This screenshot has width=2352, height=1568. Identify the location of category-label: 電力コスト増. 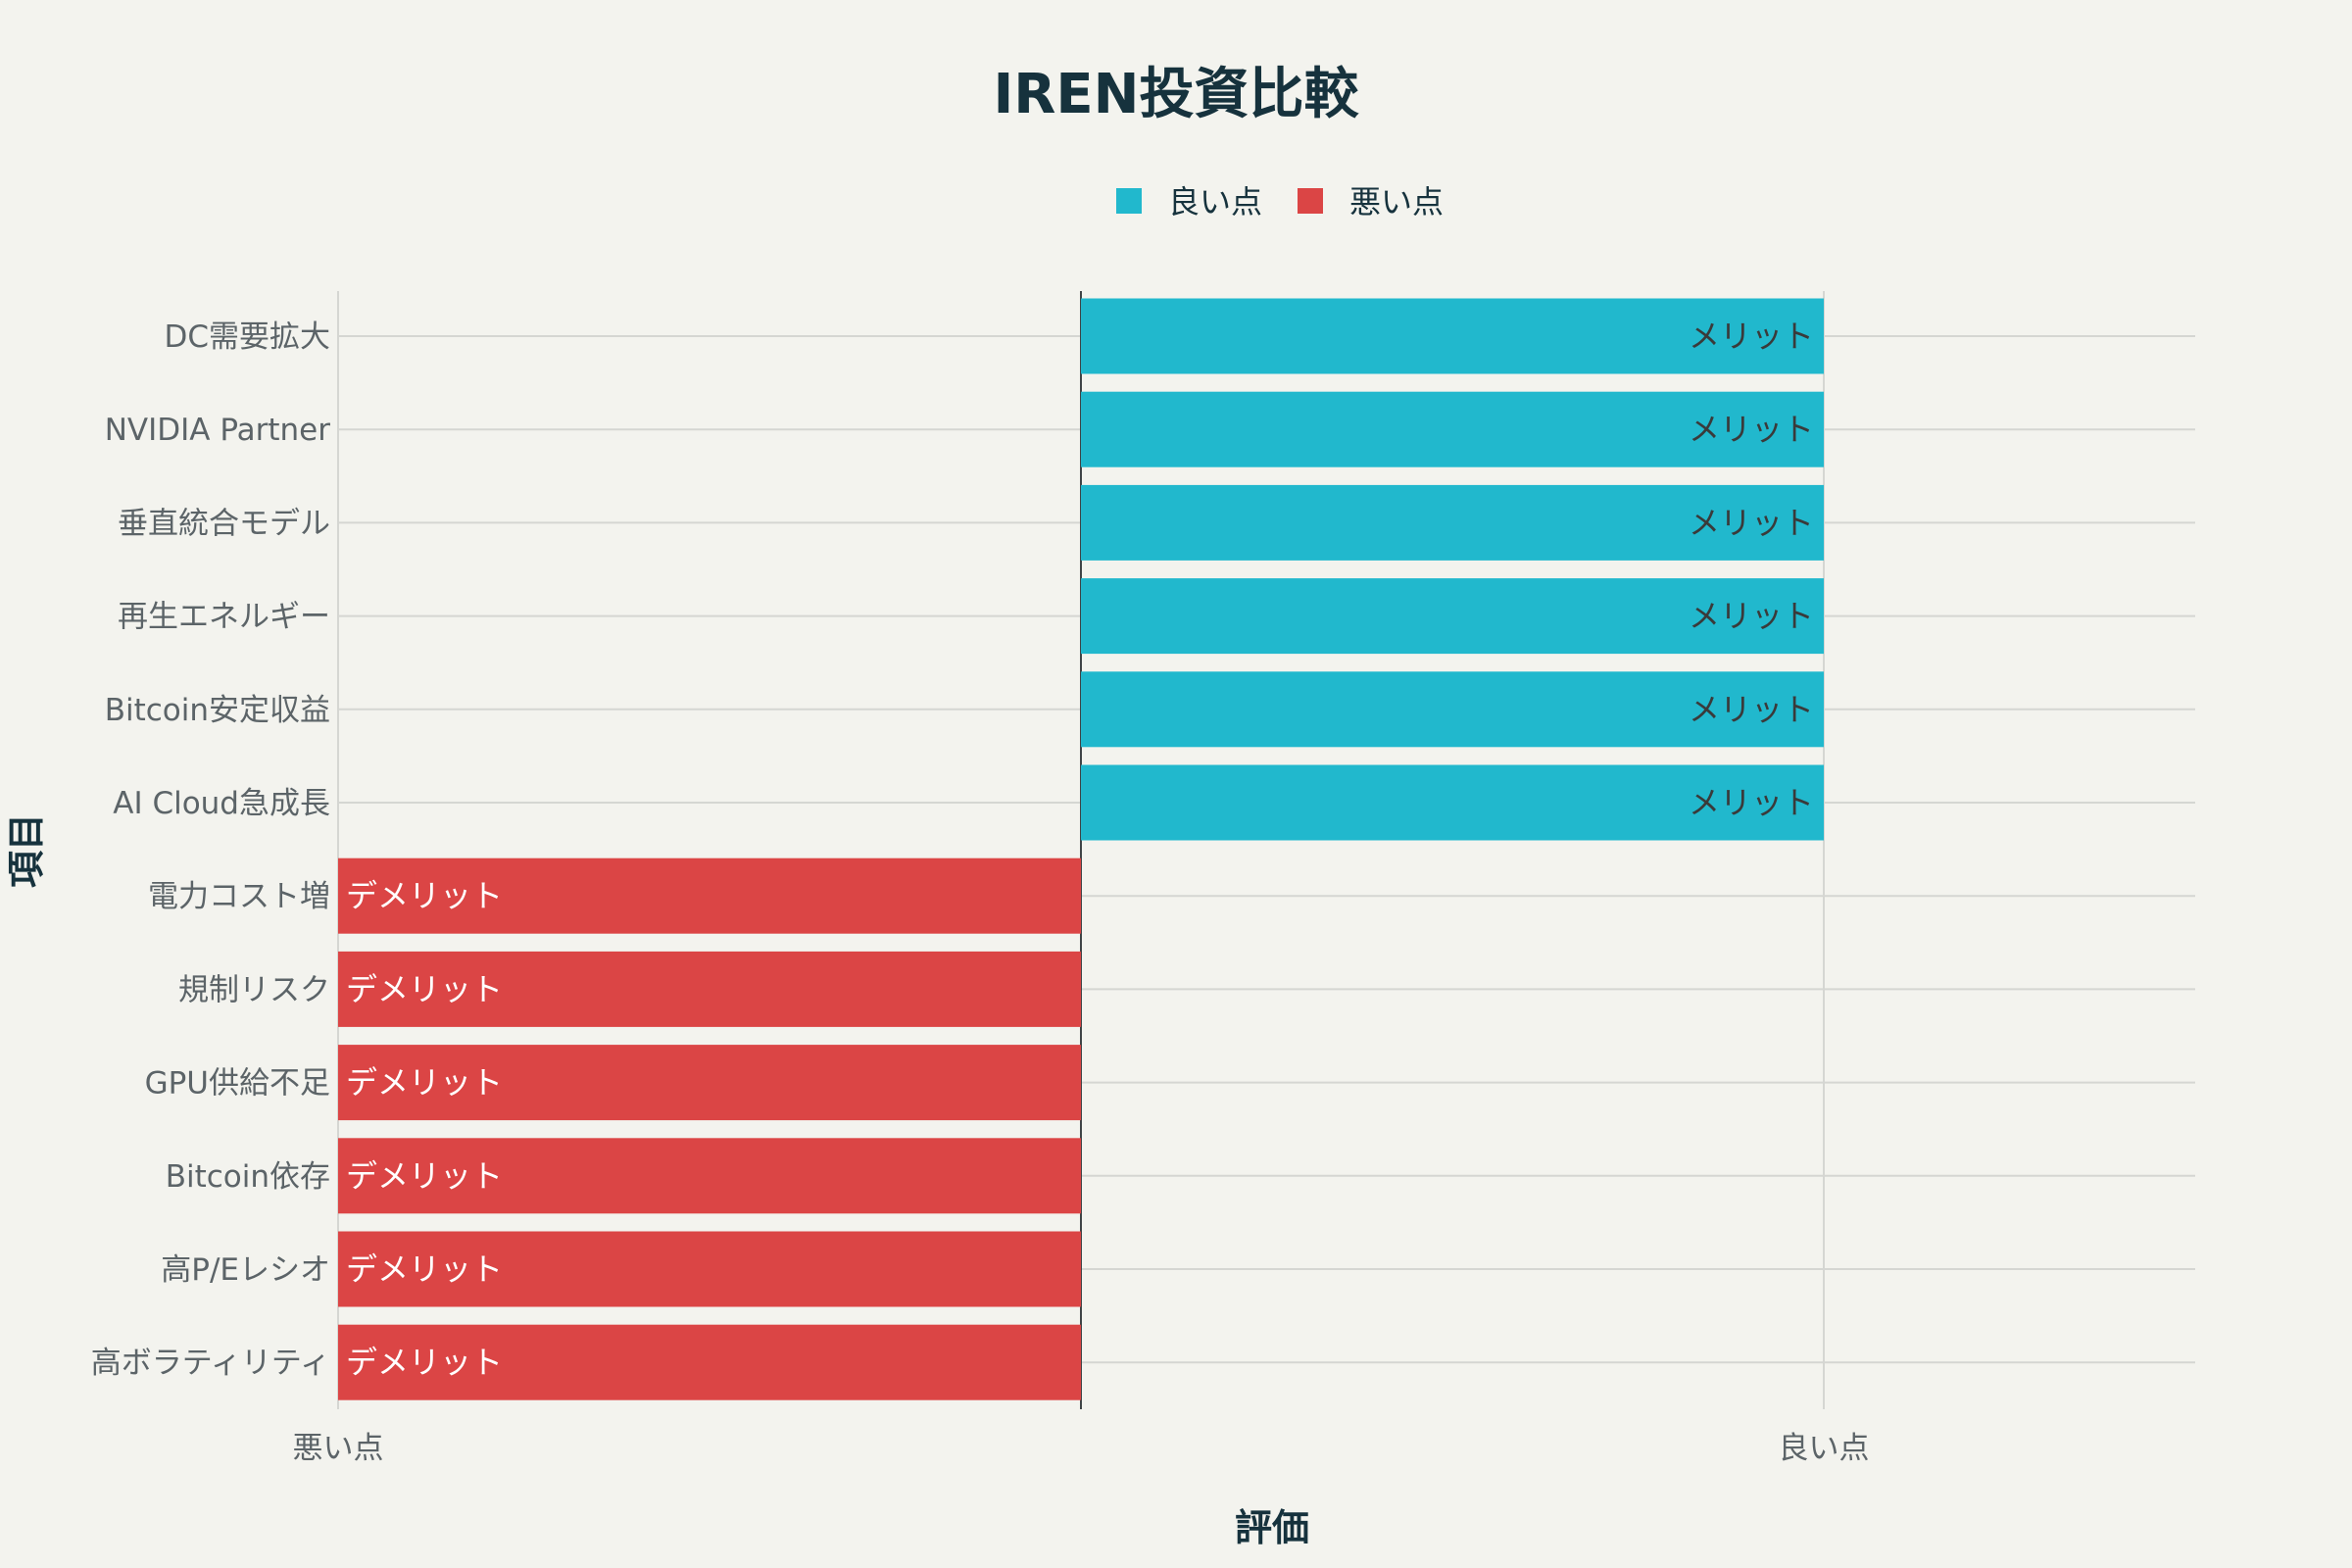
(239, 896).